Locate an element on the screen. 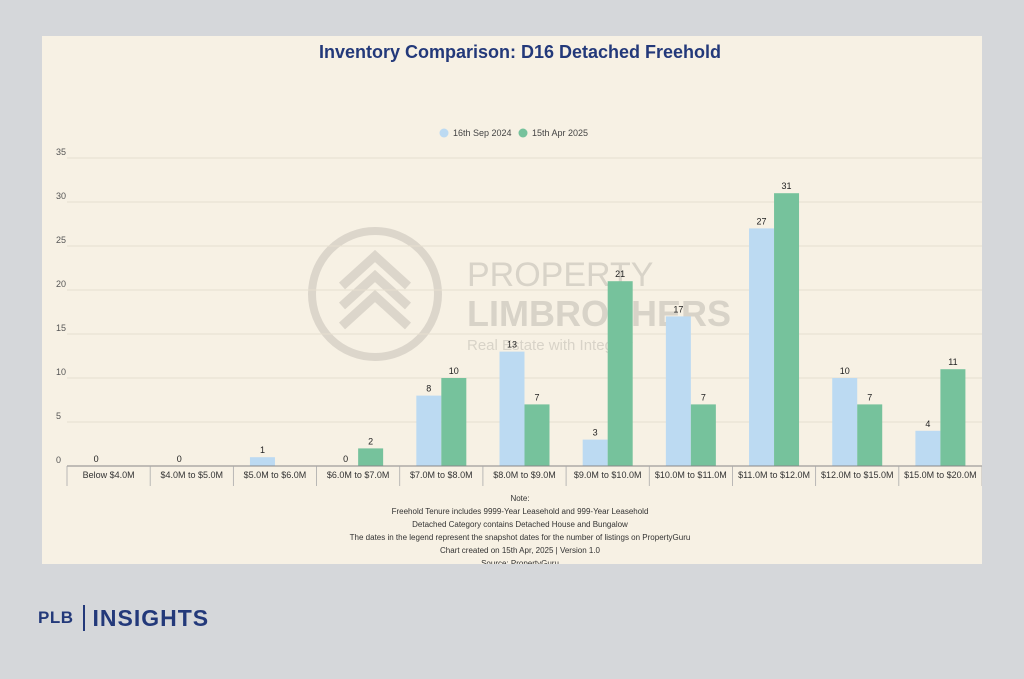 The image size is (1024, 679). data-label: 8 is located at coordinates (428, 389).